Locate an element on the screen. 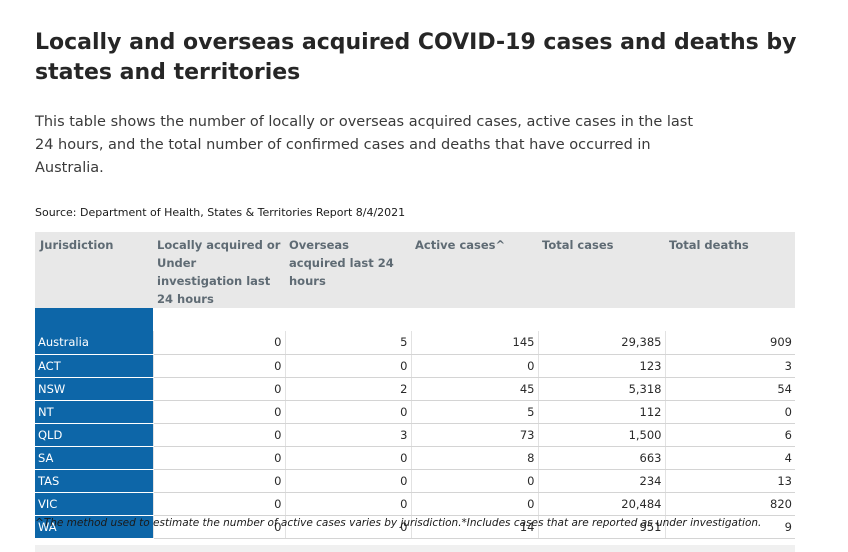 The width and height of the screenshot is (848, 552). total-cases-cell: 1,500 is located at coordinates (601, 435).